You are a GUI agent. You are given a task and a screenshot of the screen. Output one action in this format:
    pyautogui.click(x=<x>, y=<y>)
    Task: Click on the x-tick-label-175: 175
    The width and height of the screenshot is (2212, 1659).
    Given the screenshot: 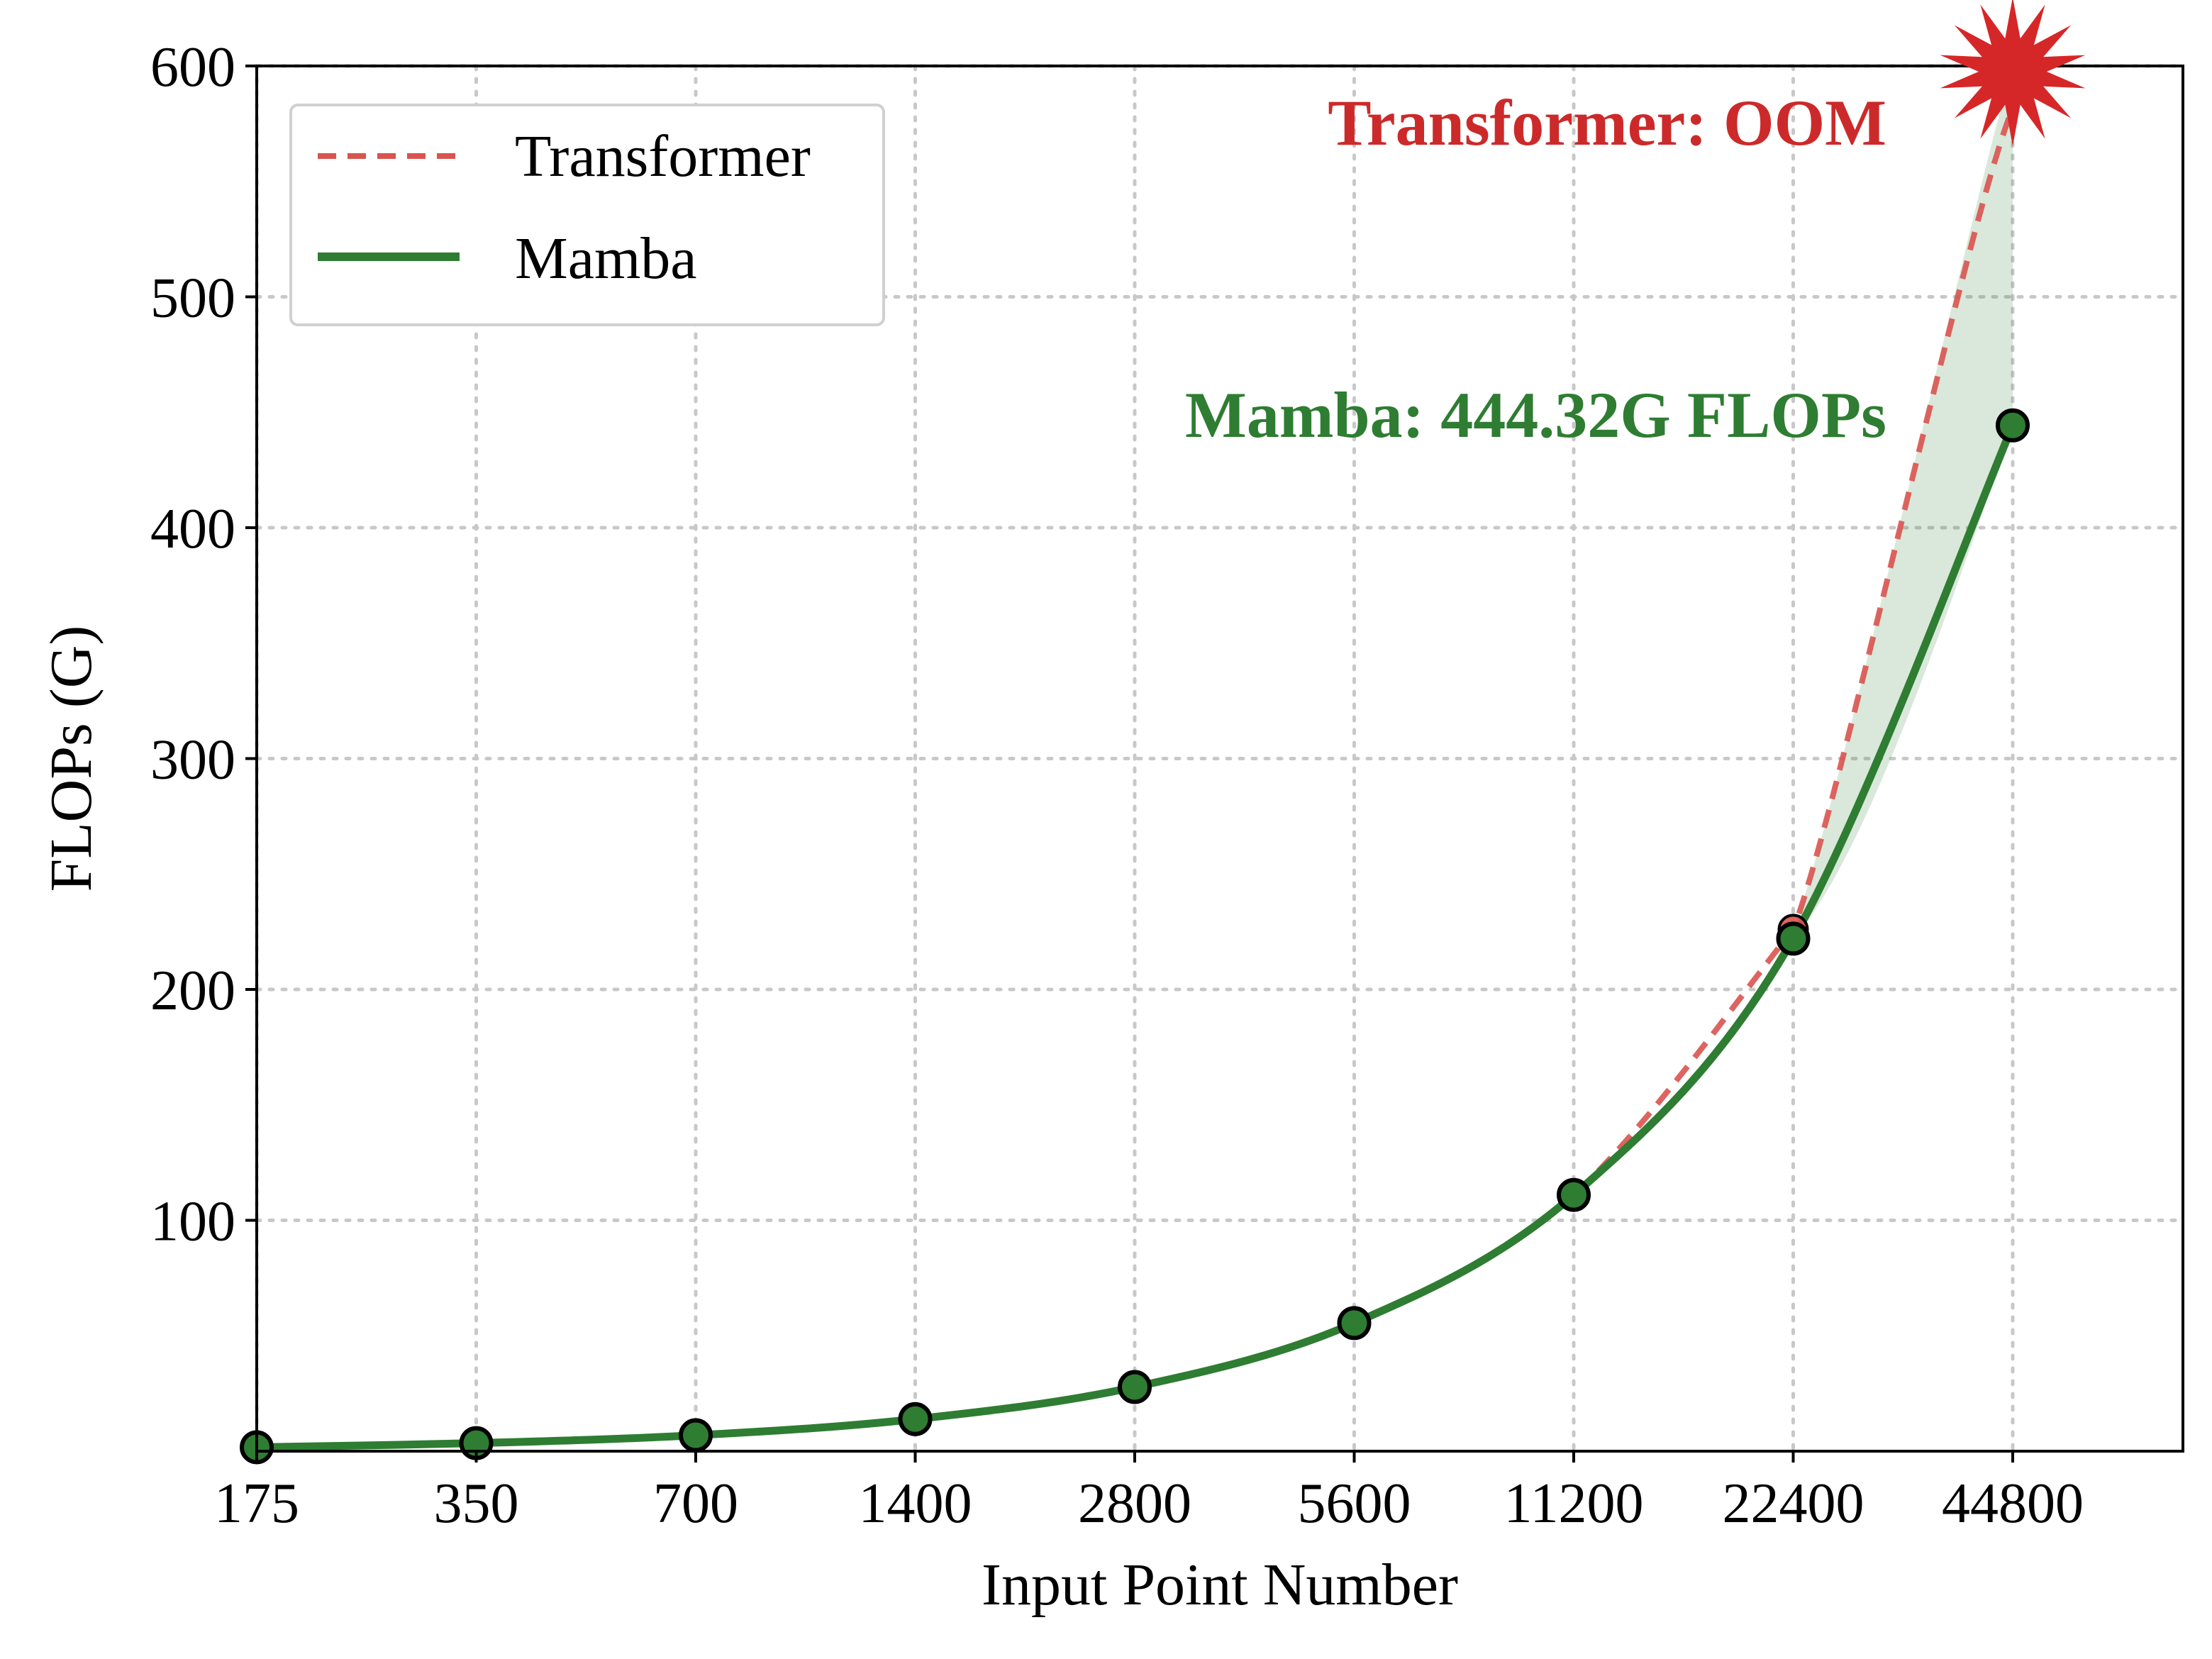 What is the action you would take?
    pyautogui.click(x=256, y=1503)
    